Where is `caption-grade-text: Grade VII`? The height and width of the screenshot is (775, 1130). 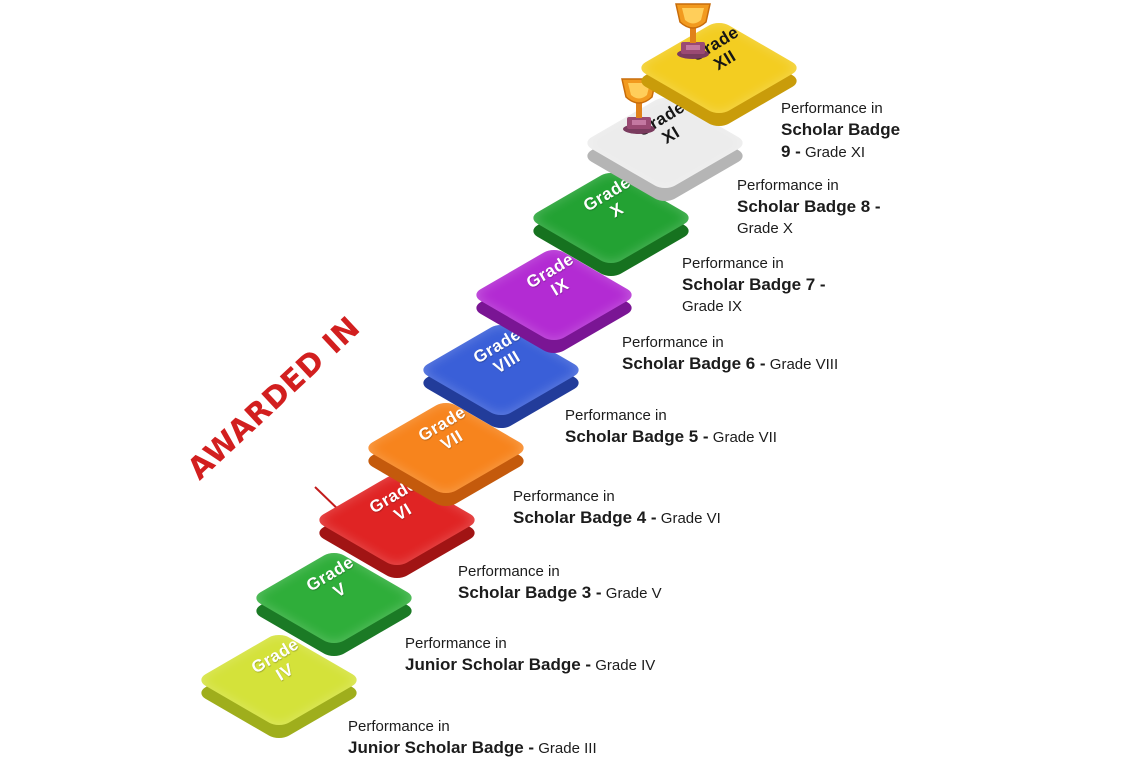
caption-grade-text: Grade VII is located at coordinates (742, 437).